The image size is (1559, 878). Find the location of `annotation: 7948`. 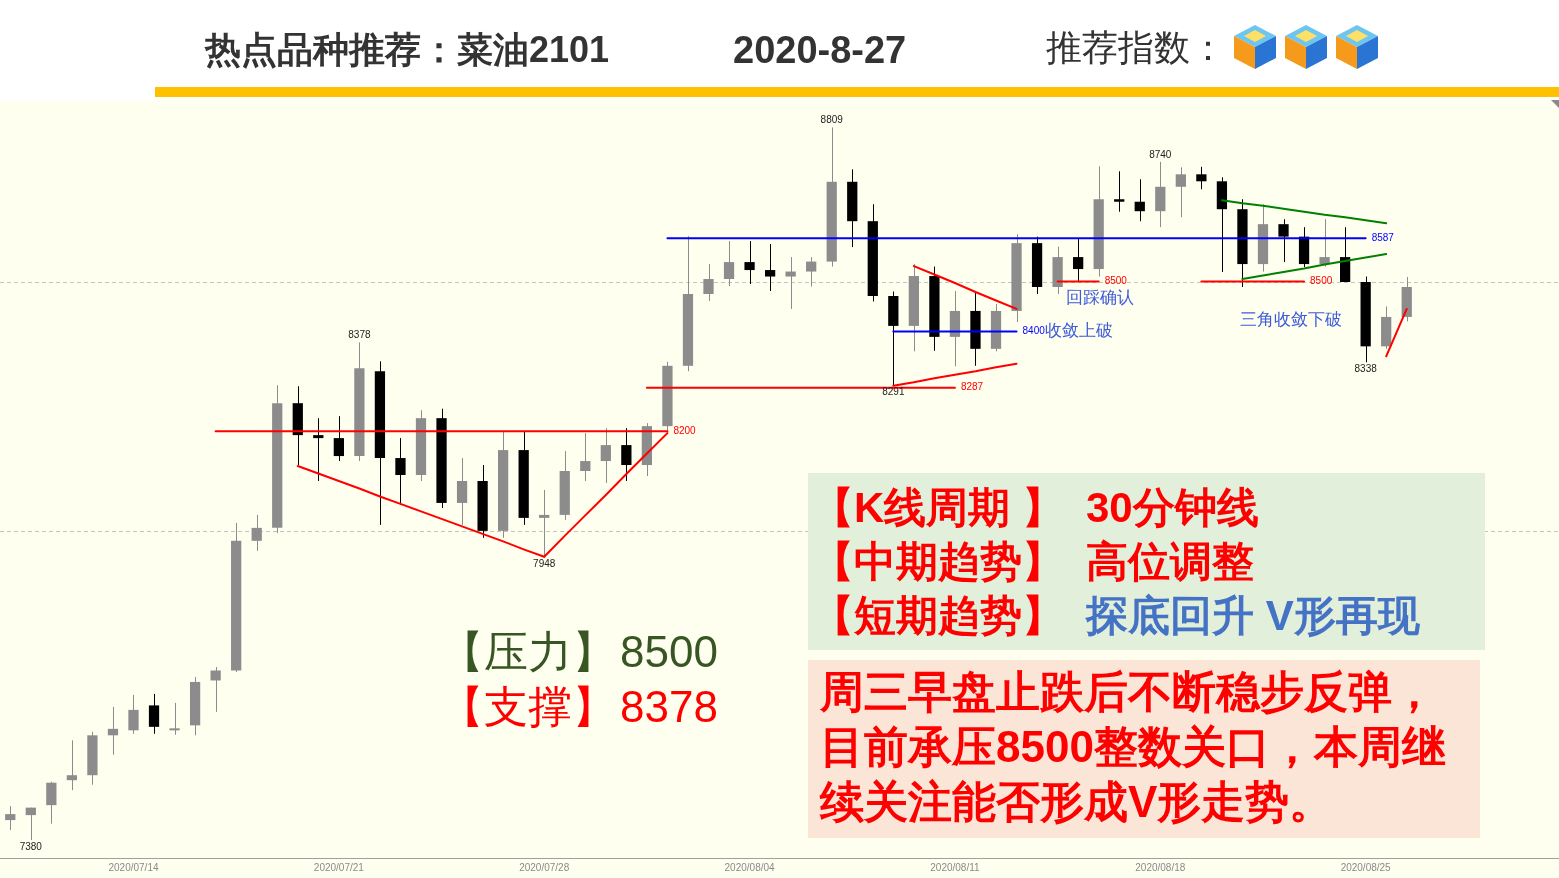

annotation: 7948 is located at coordinates (544, 563).